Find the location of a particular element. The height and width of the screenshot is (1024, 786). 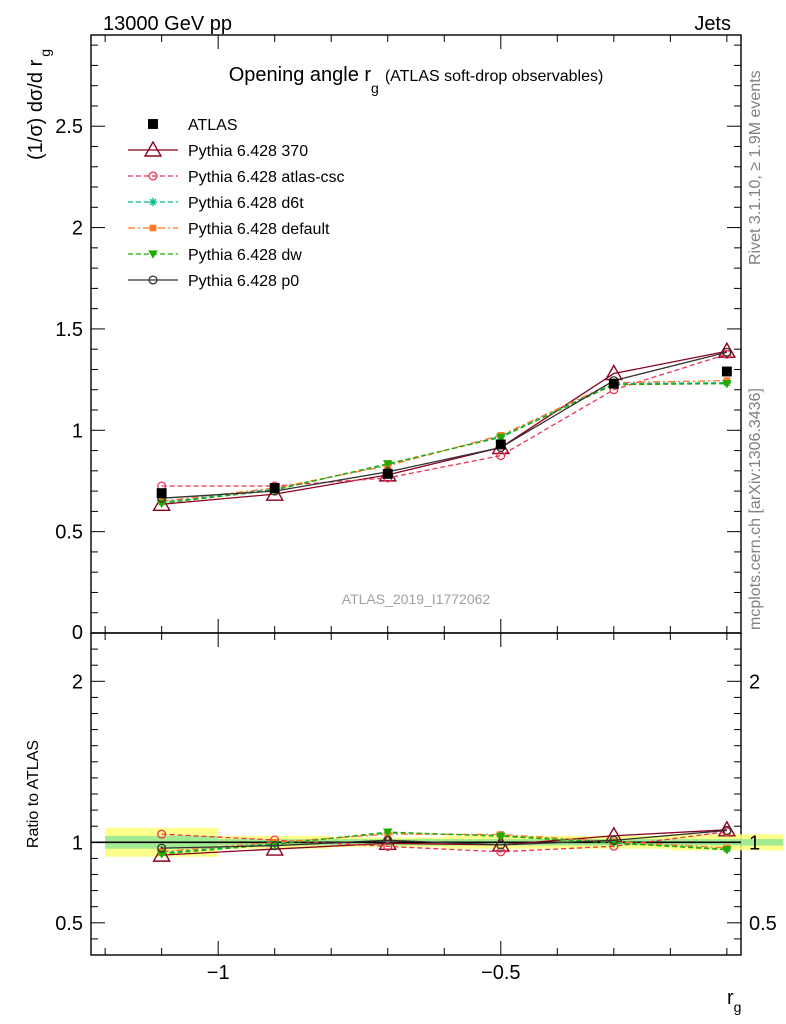

legend-entry-0: Pythia 6.428 370 is located at coordinates (218, 150).